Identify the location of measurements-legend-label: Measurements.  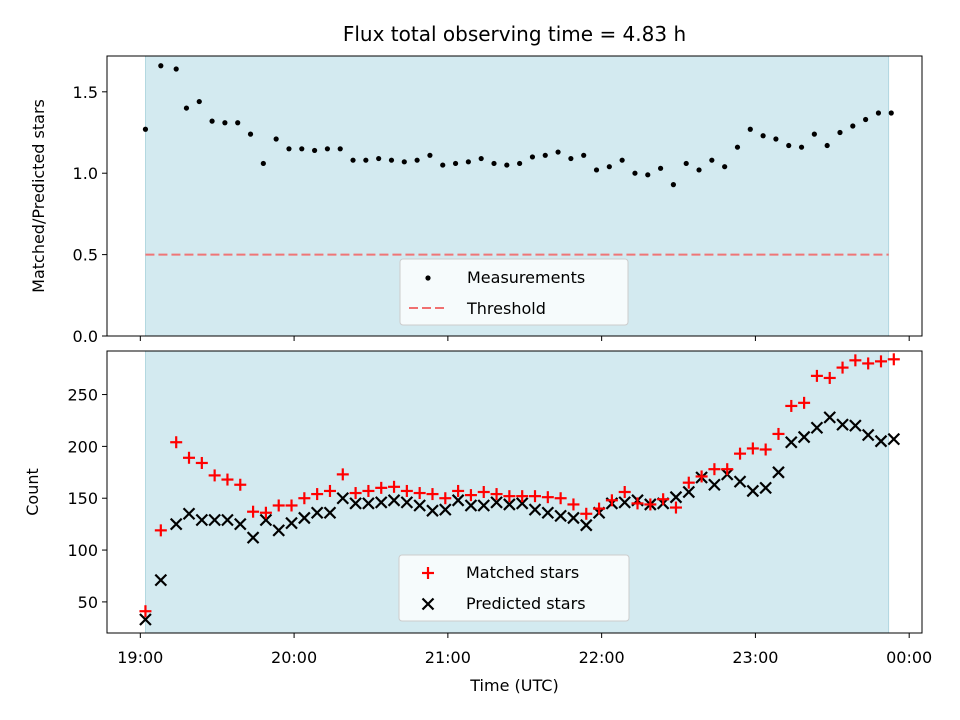
(526, 277).